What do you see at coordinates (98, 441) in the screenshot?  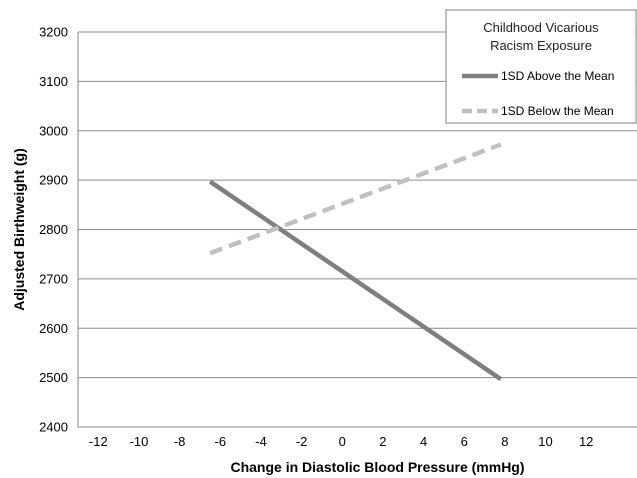 I see `x-tick-label: -12` at bounding box center [98, 441].